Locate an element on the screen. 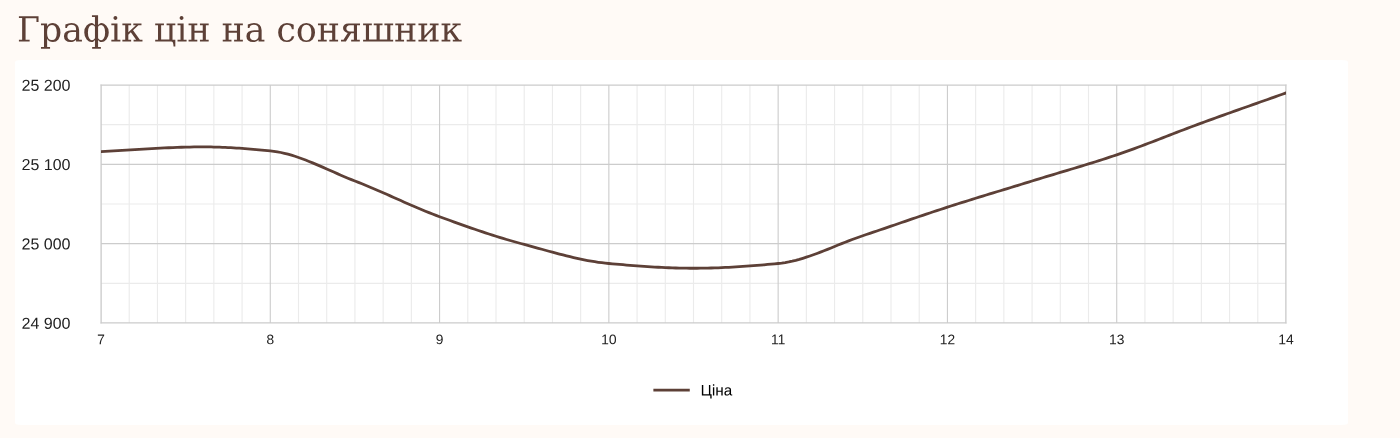 This screenshot has height=438, width=1400. y-tick-label: 24 900 is located at coordinates (46, 323).